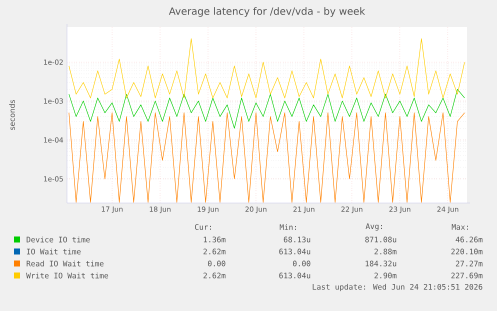 The width and height of the screenshot is (497, 311). Describe the element at coordinates (266, 109) in the screenshot. I see `line-series` at that location.